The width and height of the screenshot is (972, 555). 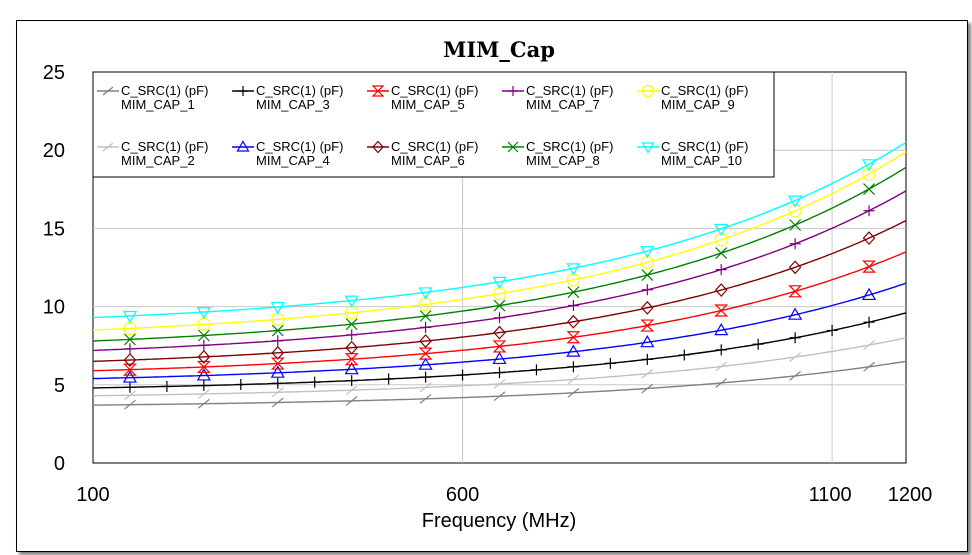 What do you see at coordinates (428, 160) in the screenshot?
I see `legend-label-line2: MIM_CAP_6` at bounding box center [428, 160].